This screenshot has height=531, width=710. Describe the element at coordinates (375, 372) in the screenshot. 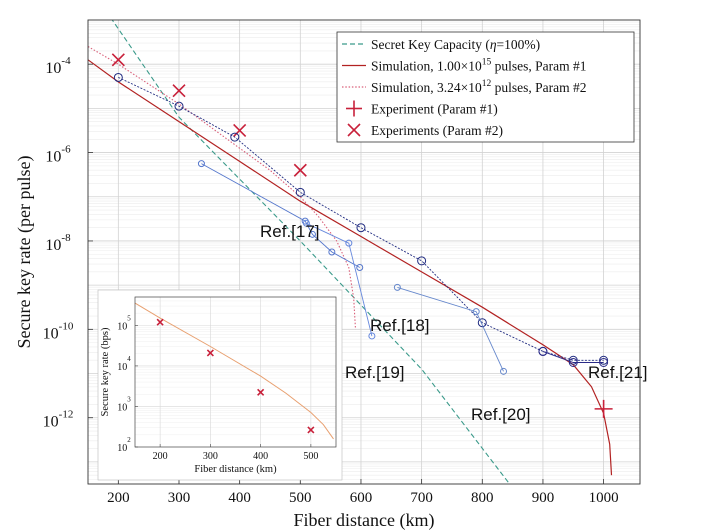

I see `reference-label: Ref.[19]` at that location.